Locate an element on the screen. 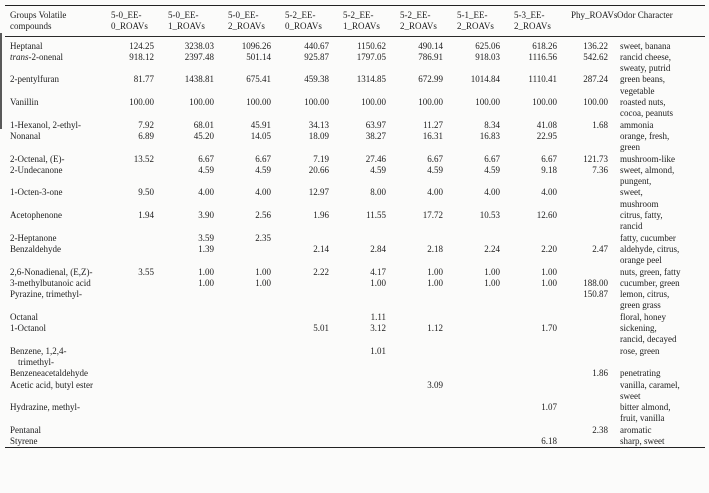  value-cell: 2.14 is located at coordinates (321, 248).